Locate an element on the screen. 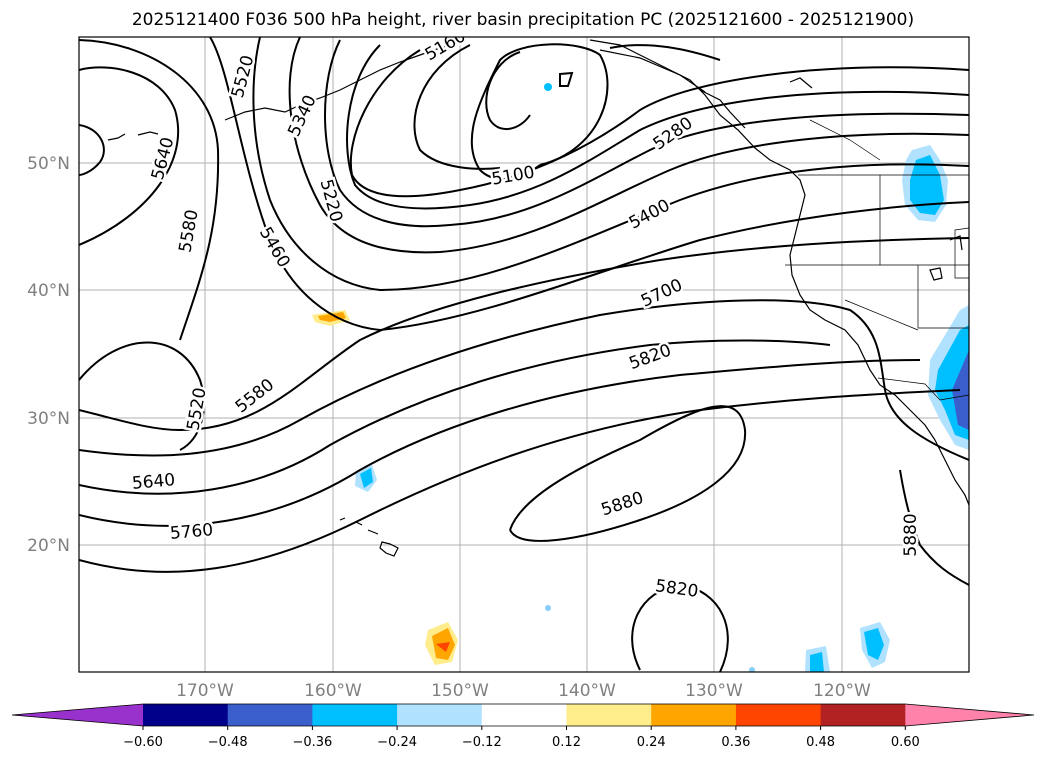 The height and width of the screenshot is (765, 1047). colorbar-extend-low is located at coordinates (77, 715).